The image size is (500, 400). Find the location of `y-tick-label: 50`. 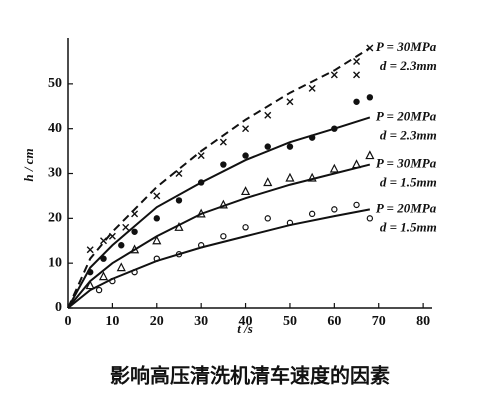

y-tick-label: 50 is located at coordinates (55, 83).